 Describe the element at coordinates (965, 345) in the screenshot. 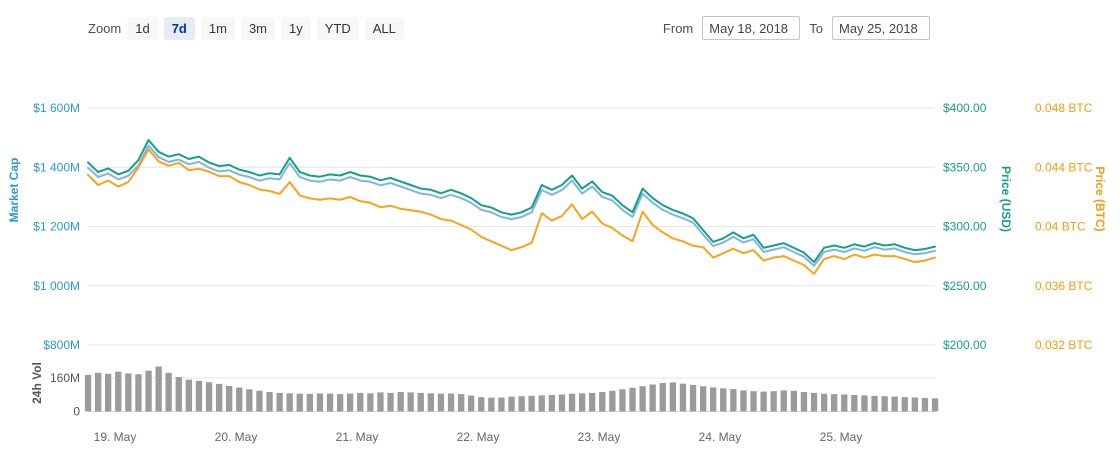

I see `price-usd-tick-label: $200.00` at that location.